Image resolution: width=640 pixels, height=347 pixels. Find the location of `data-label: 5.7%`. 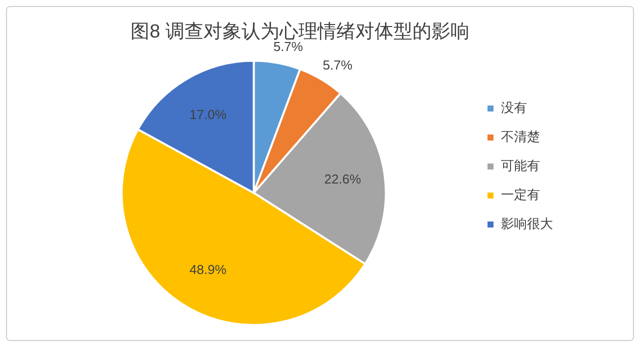

data-label: 5.7% is located at coordinates (337, 64).